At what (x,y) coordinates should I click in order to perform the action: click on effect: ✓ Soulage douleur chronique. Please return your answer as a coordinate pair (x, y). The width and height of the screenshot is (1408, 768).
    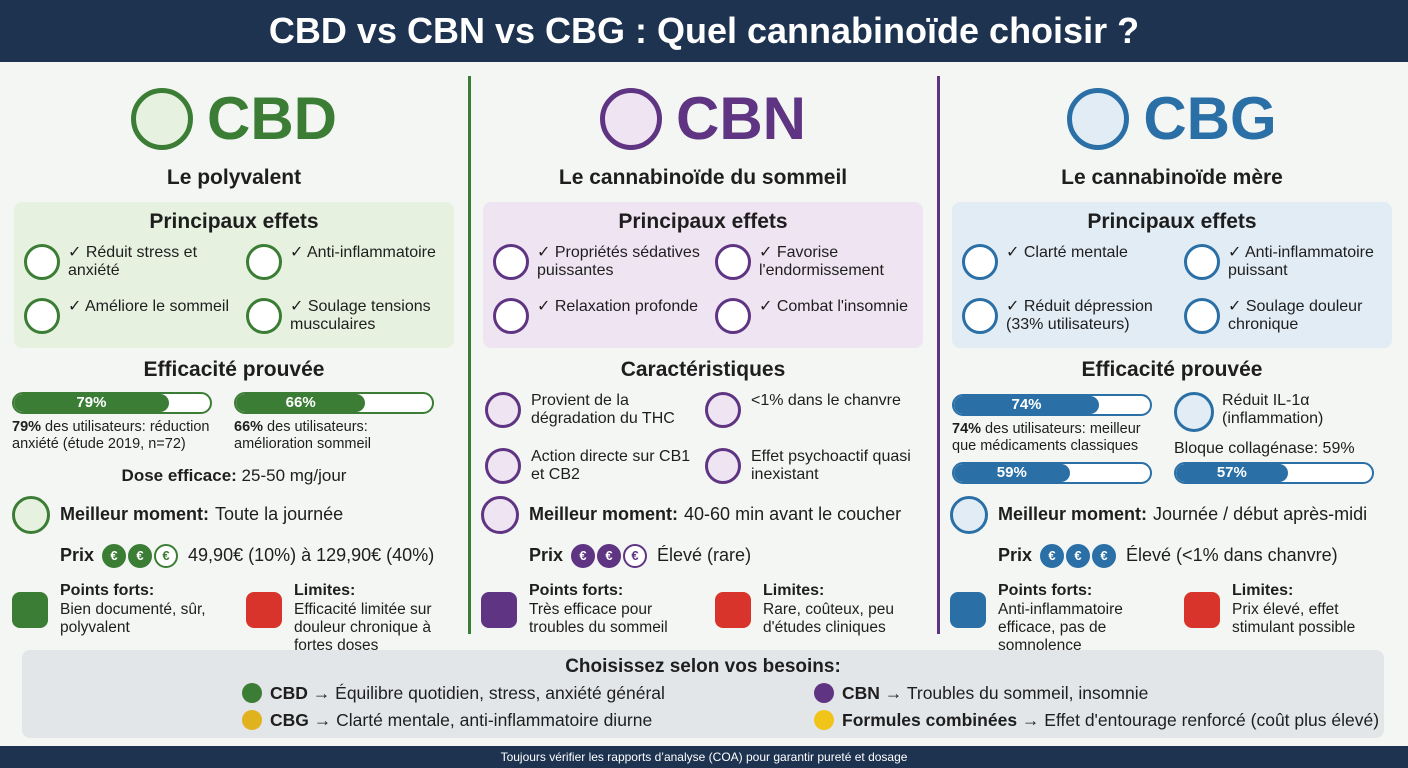
    Looking at the image, I should click on (1295, 315).